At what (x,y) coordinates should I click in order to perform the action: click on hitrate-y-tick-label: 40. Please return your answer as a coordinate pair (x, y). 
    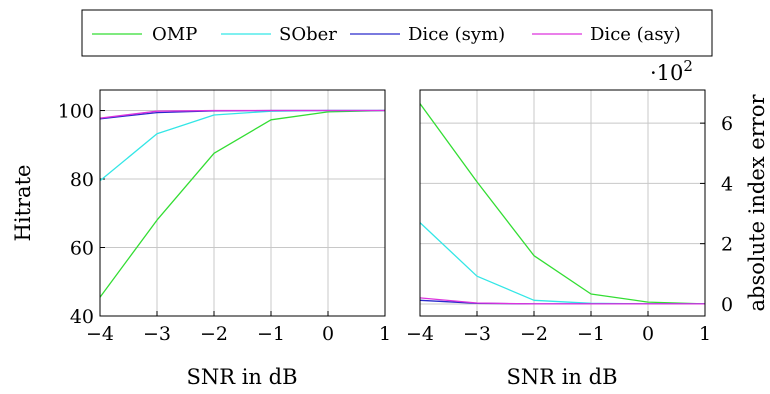
    Looking at the image, I should click on (82, 317).